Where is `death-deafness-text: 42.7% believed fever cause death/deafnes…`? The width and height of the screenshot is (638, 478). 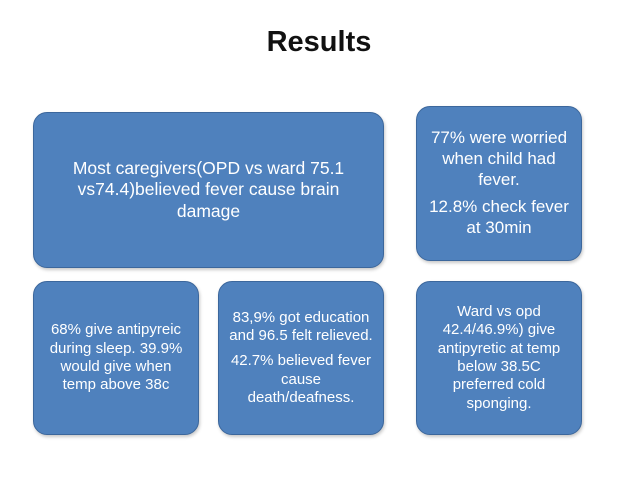 death-deafness-text: 42.7% believed fever cause death/deafnes… is located at coordinates (301, 379).